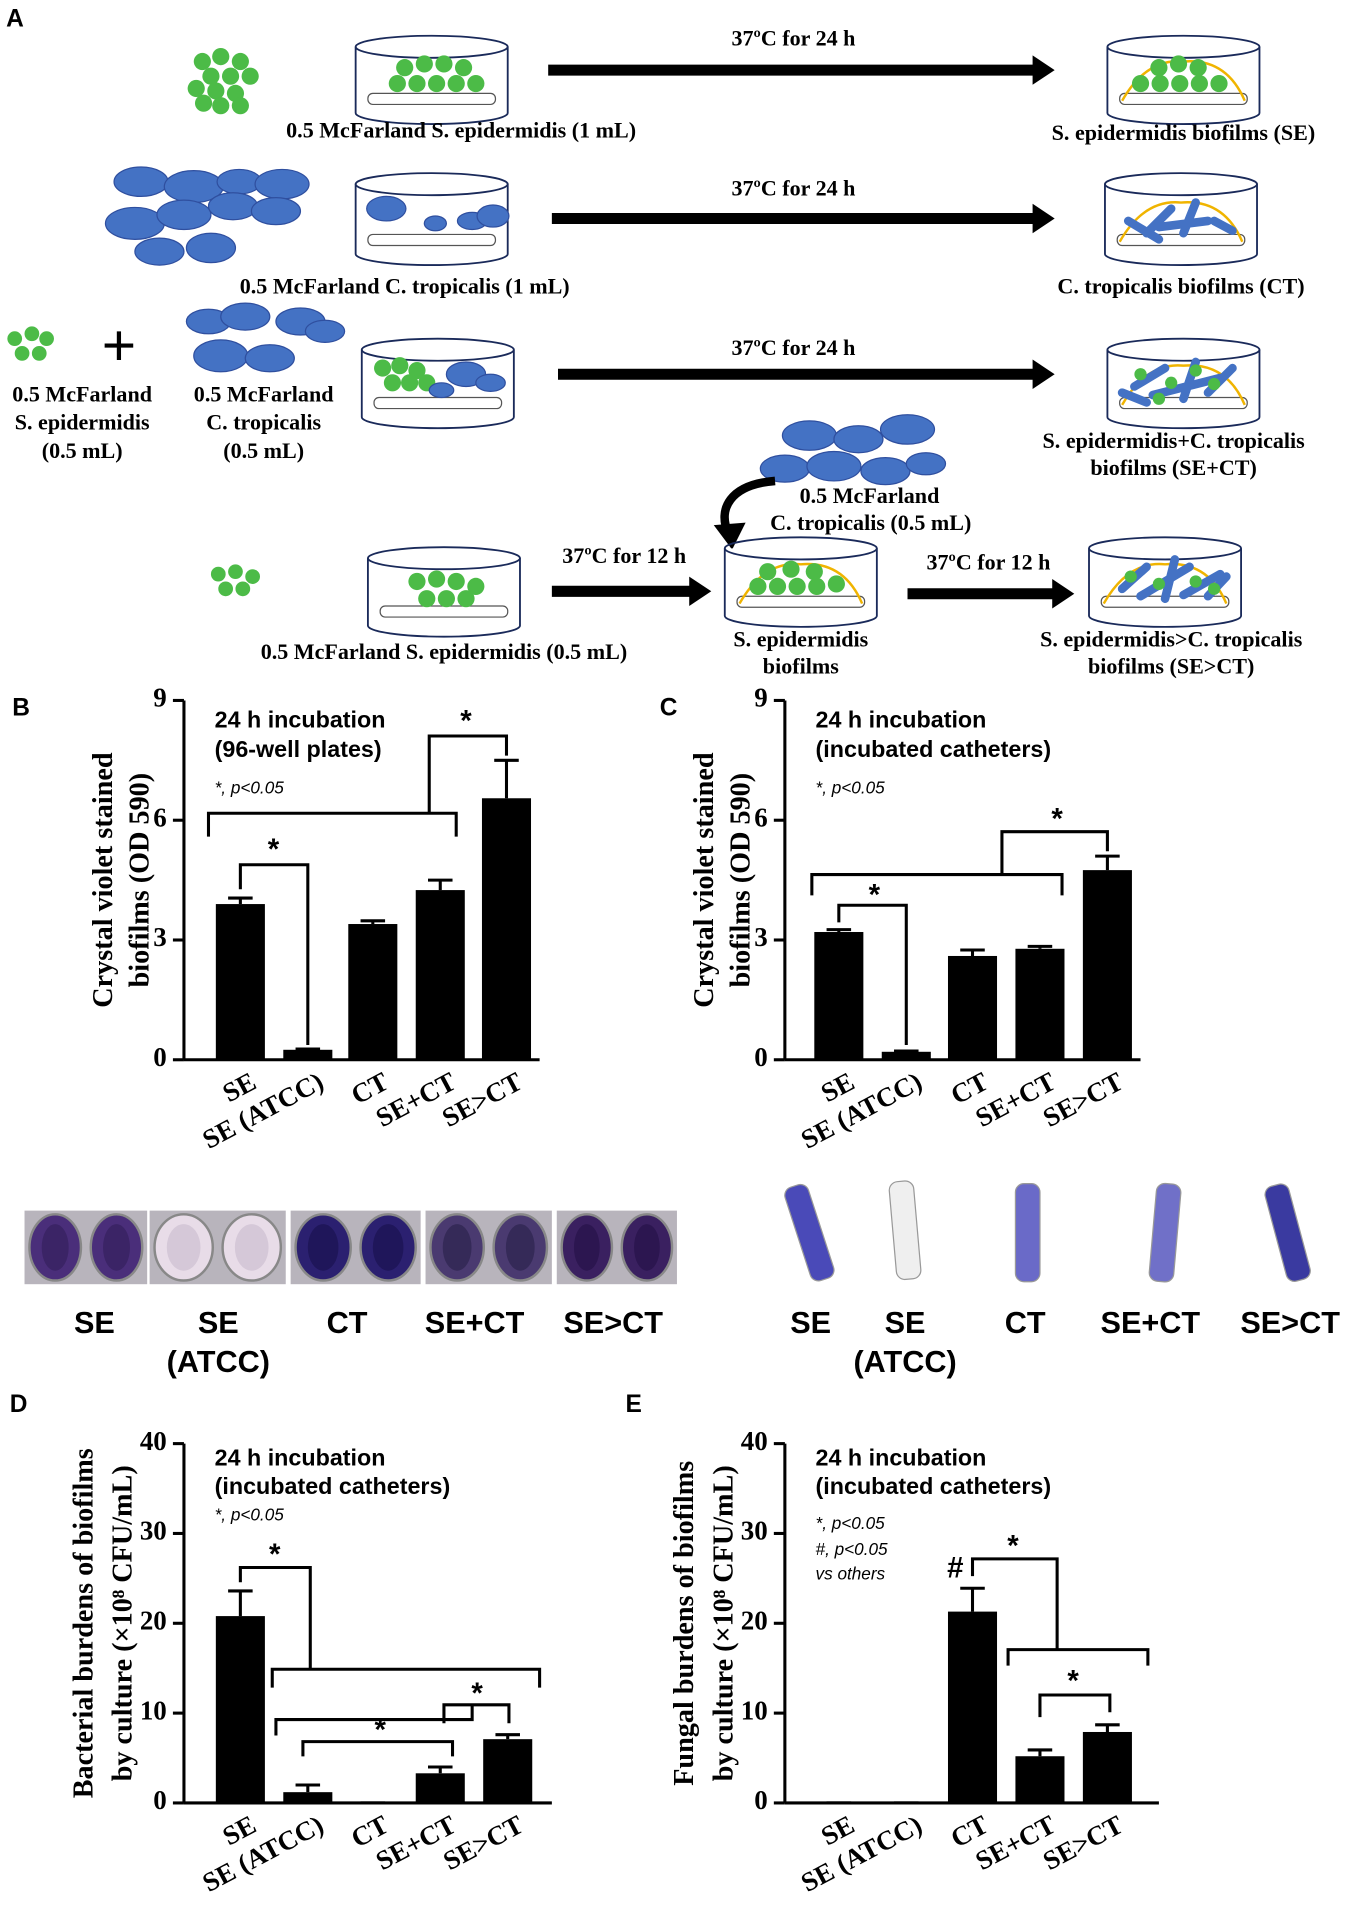 The width and height of the screenshot is (1349, 1927). Describe the element at coordinates (1174, 440) in the screenshot. I see `output-label: S. epidermidis+C. tropicalis` at that location.